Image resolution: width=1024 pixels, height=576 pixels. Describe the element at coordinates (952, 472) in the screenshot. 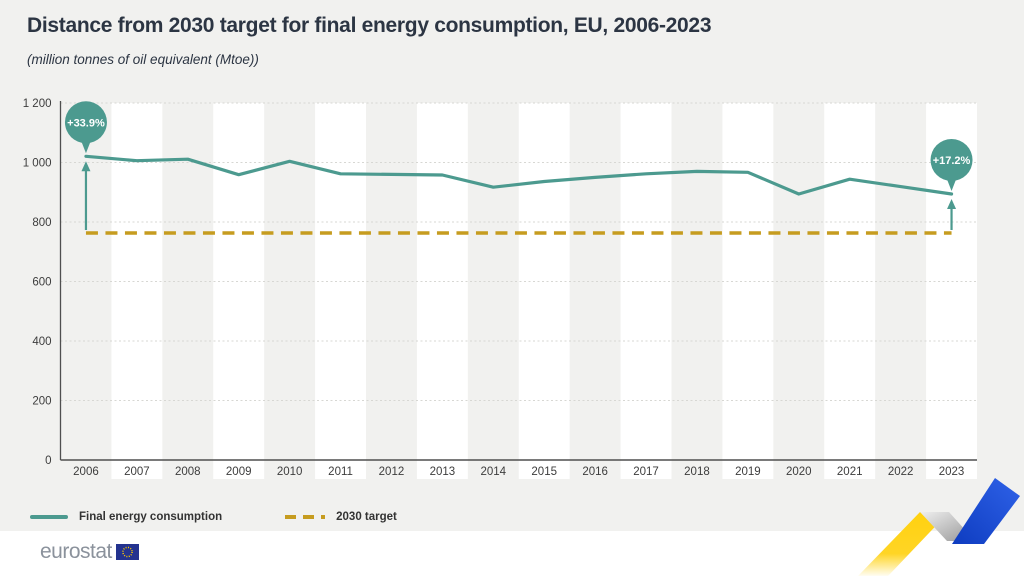

I see `x-tick-label: 2023` at that location.